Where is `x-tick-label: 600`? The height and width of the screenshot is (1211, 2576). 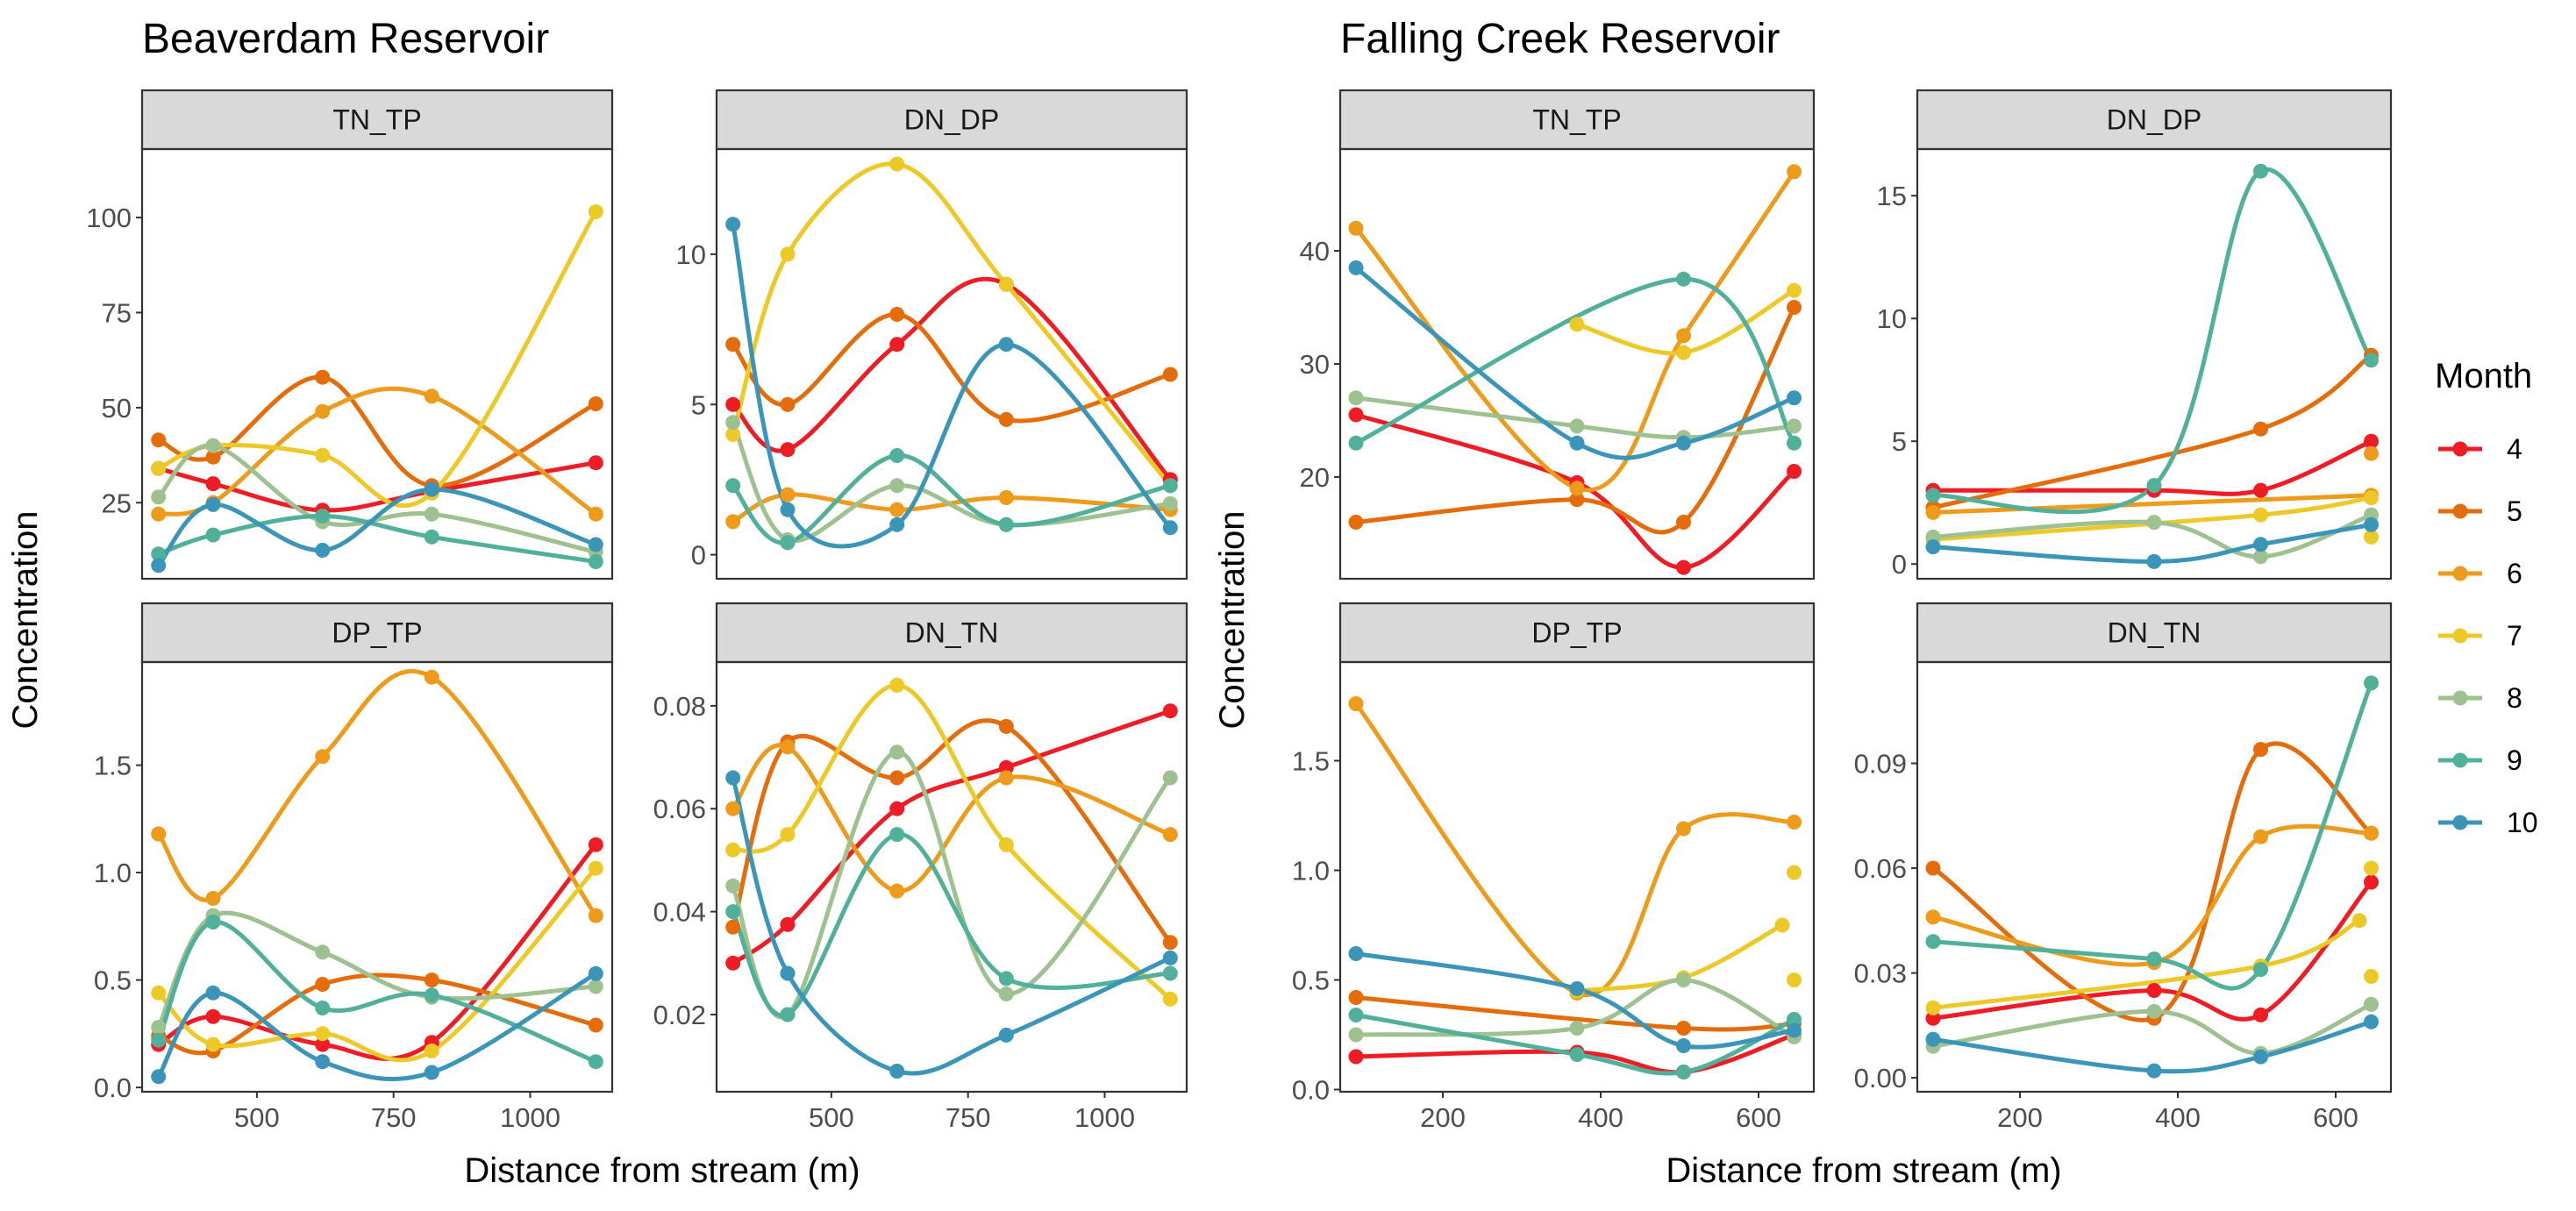 x-tick-label: 600 is located at coordinates (2335, 1117).